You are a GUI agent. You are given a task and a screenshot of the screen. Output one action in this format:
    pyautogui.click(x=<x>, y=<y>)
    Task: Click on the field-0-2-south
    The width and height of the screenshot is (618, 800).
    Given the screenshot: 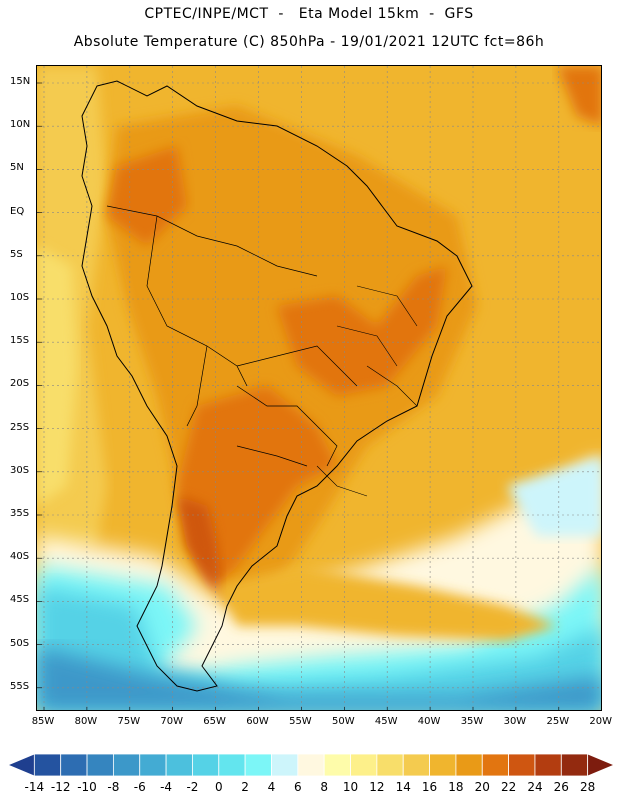 What is the action you would take?
    pyautogui.click(x=319, y=648)
    